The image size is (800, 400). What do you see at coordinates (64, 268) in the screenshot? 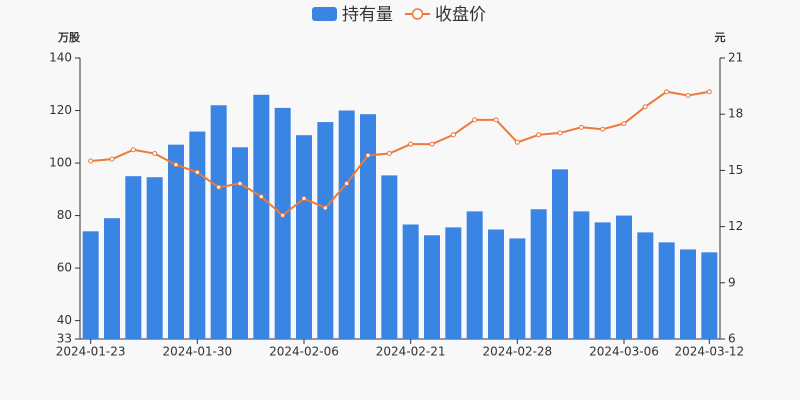
I see `y-tick-label: 60` at bounding box center [64, 268].